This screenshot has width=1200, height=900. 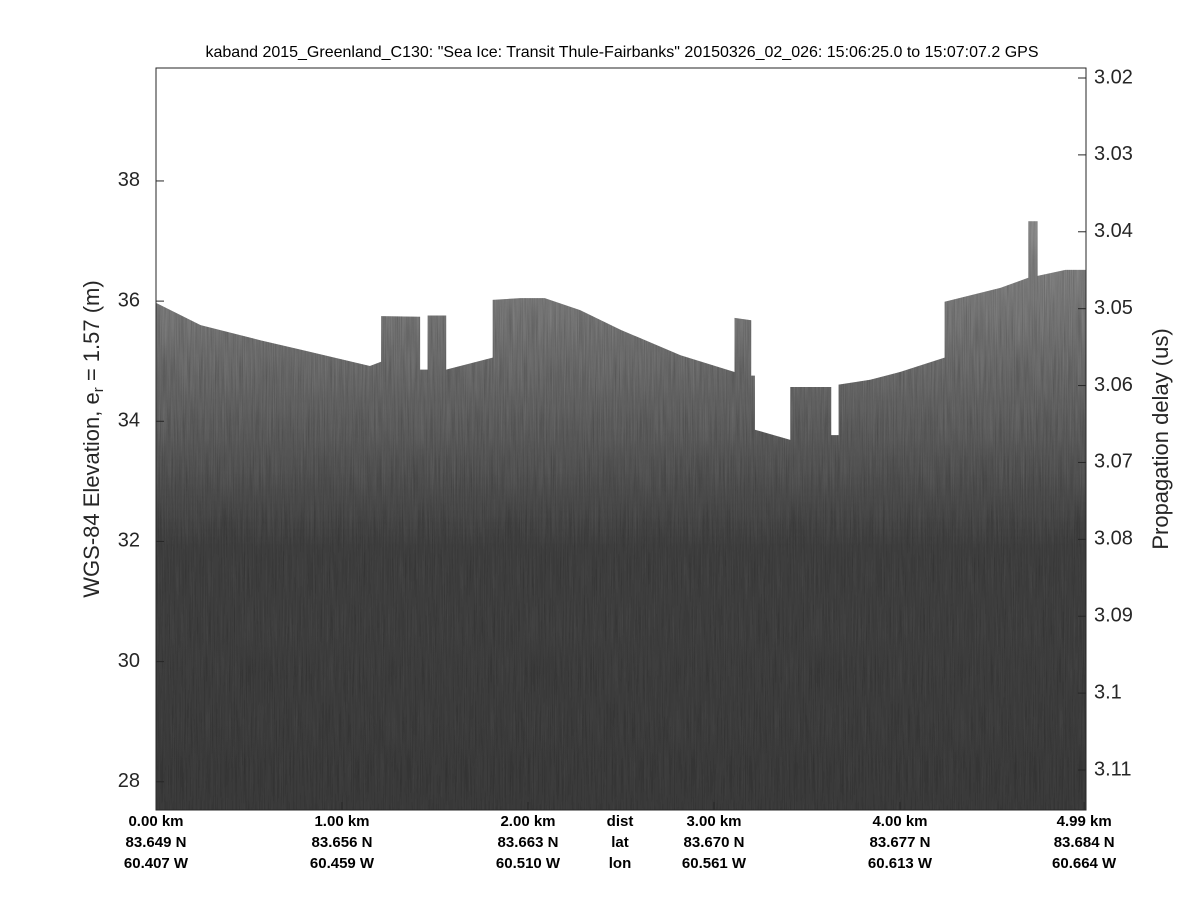 I want to click on y-tick-label: 28, so click(x=129, y=781).